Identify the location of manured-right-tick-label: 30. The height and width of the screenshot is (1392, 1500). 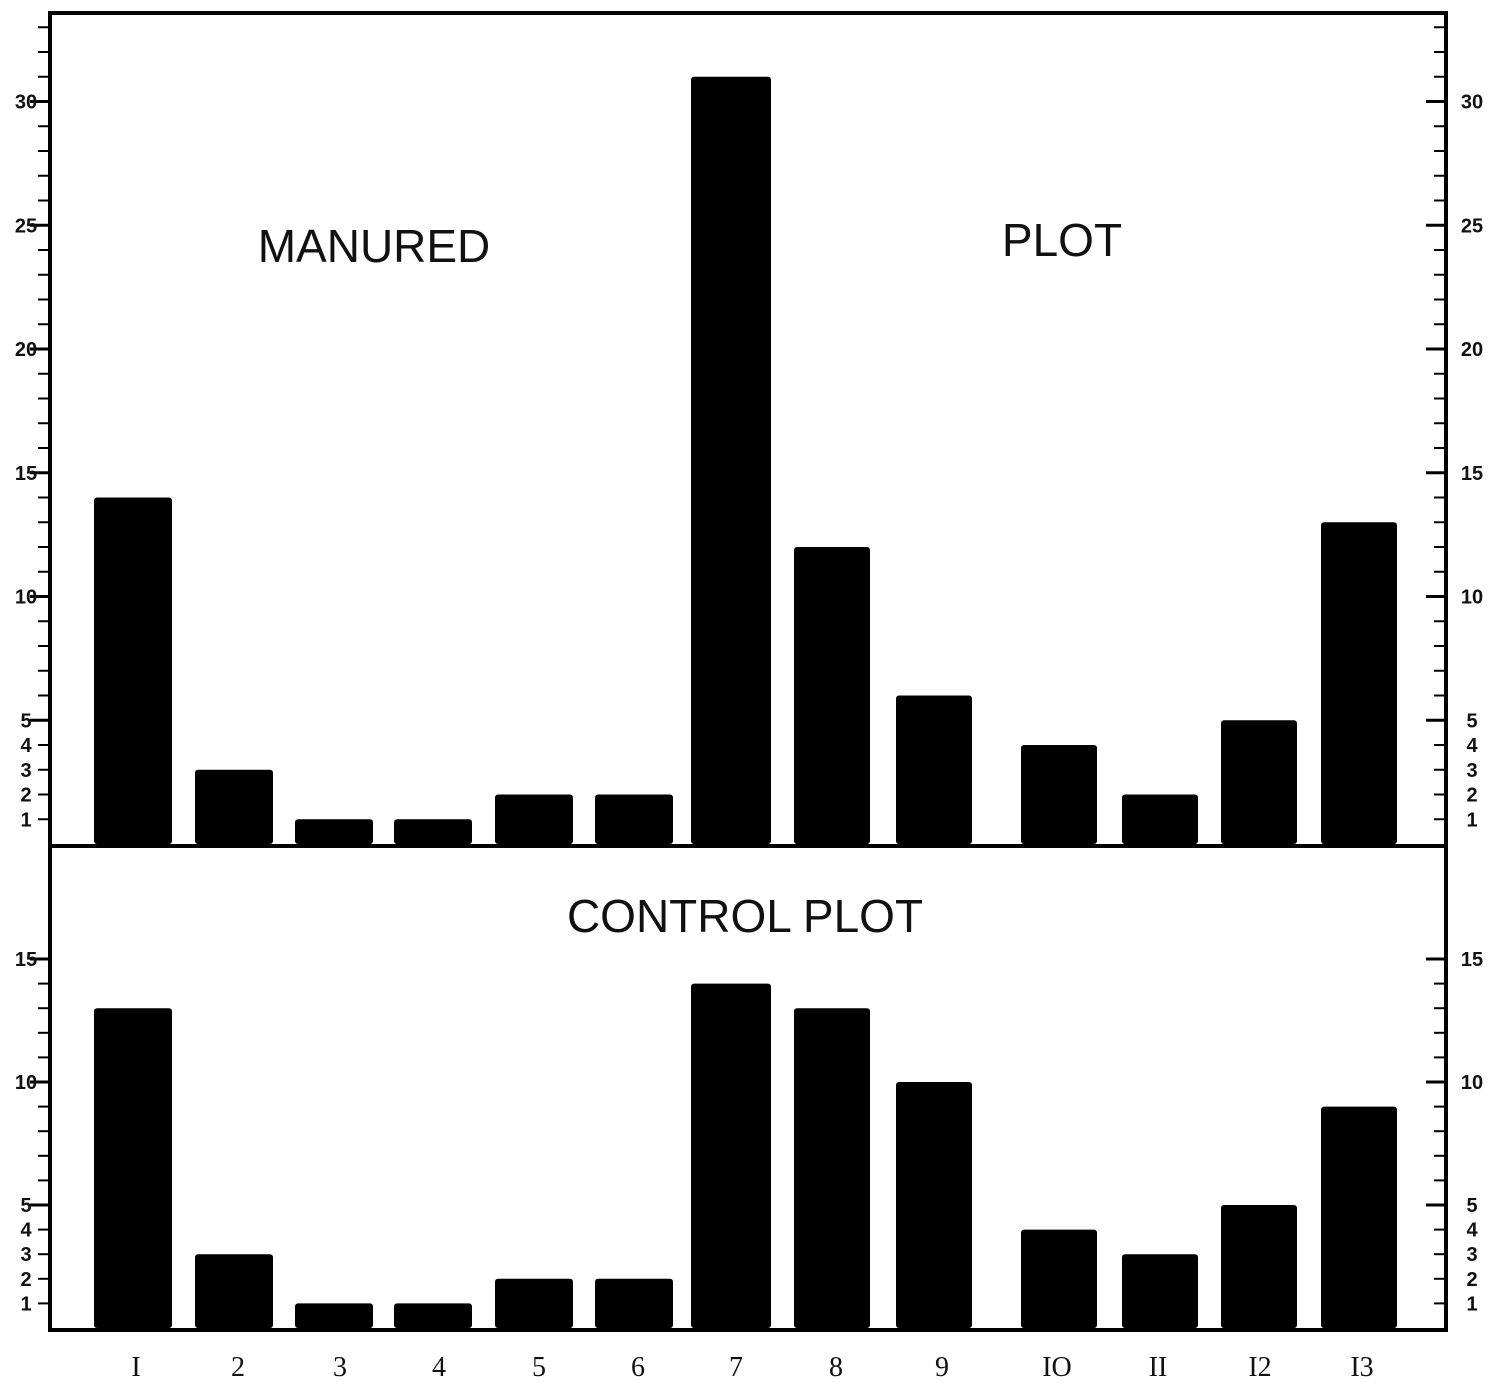
(1472, 103).